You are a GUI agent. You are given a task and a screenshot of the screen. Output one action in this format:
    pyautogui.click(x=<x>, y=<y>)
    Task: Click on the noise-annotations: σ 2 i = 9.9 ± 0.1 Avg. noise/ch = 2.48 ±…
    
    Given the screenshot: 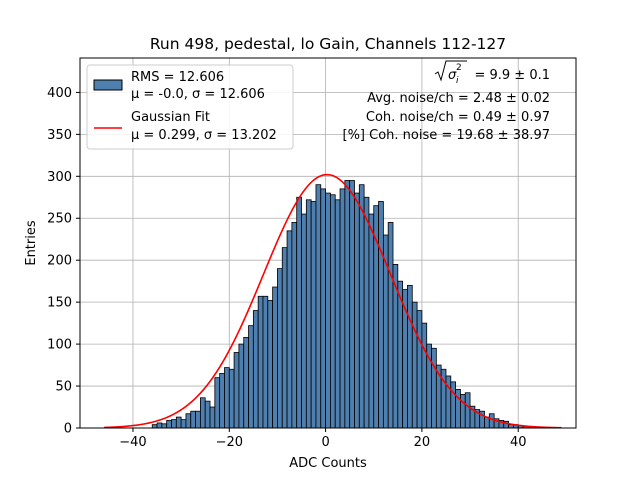 What is the action you would take?
    pyautogui.click(x=447, y=101)
    